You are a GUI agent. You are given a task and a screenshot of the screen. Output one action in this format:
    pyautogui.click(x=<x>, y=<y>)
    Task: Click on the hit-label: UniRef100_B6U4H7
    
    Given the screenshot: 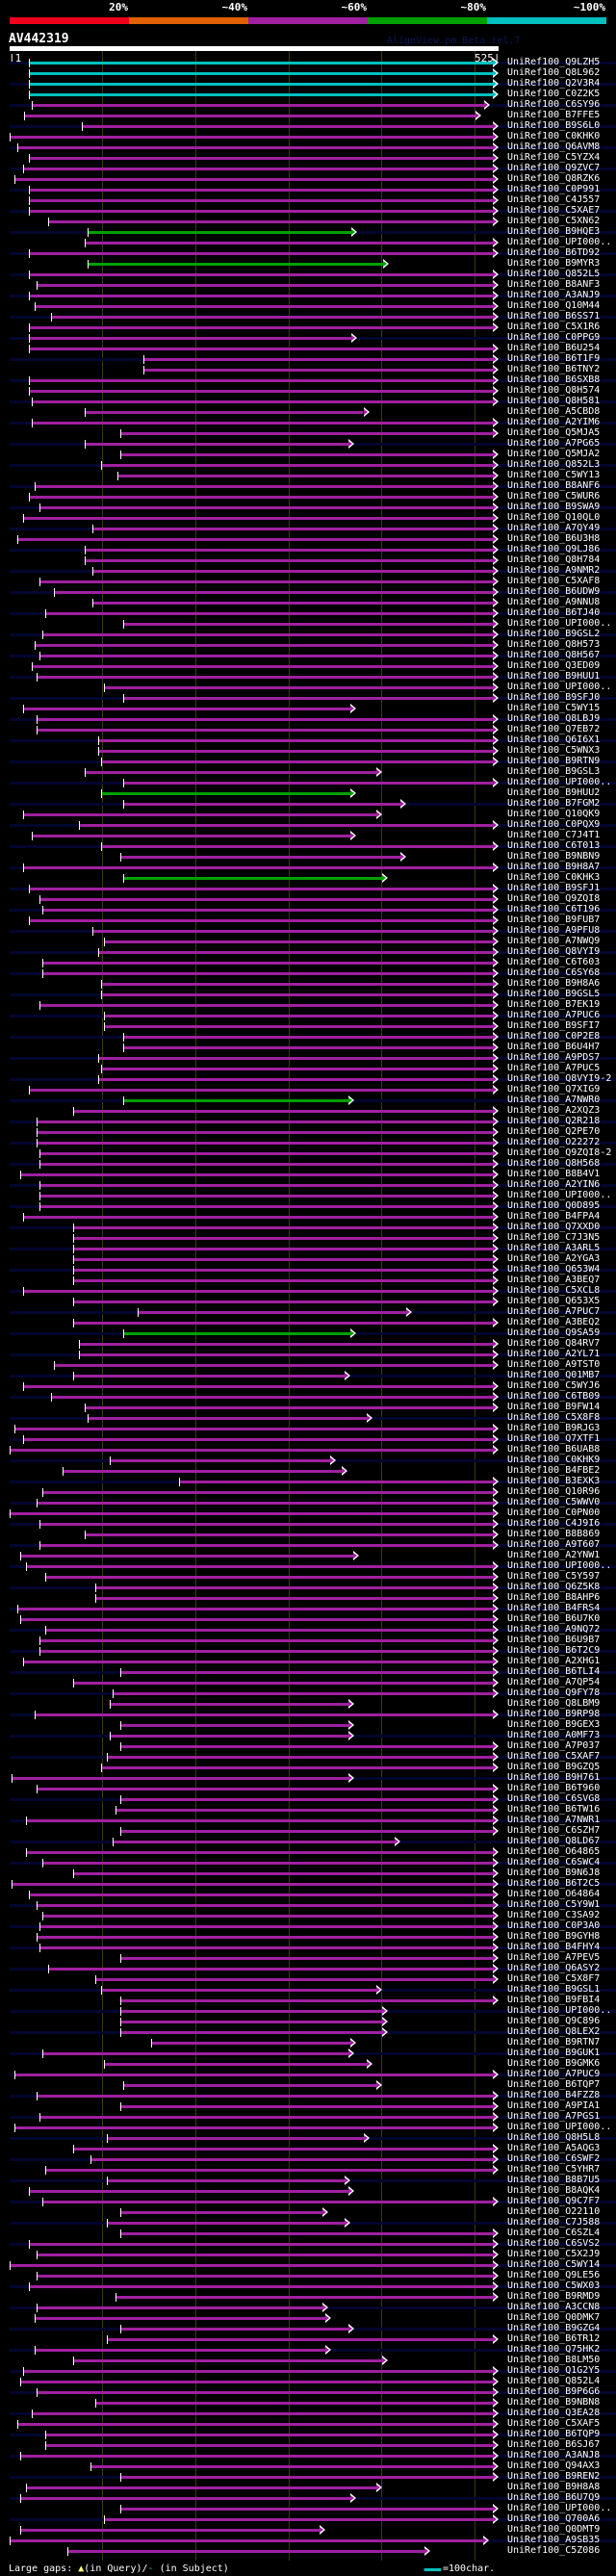 What is the action you would take?
    pyautogui.click(x=554, y=1047)
    